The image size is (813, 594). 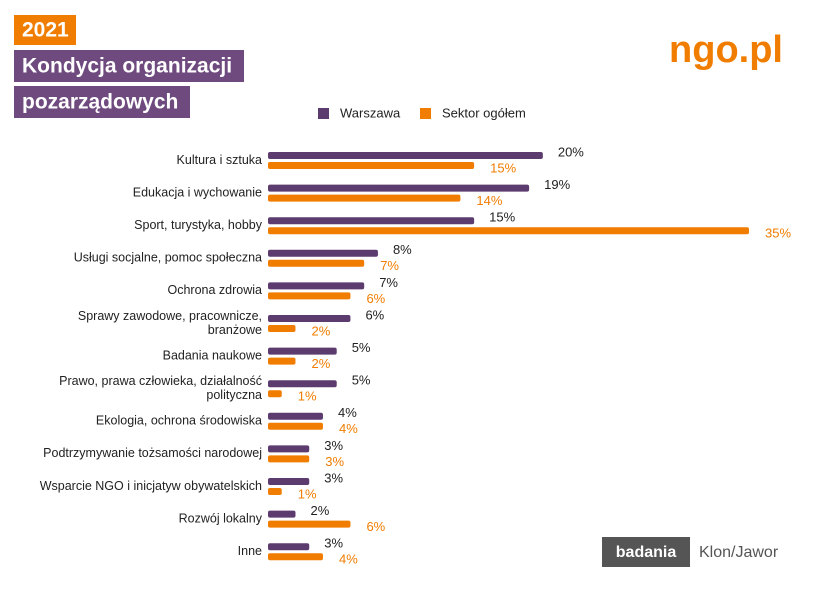 What do you see at coordinates (484, 112) in the screenshot?
I see `legend-label: Sektor ogółem` at bounding box center [484, 112].